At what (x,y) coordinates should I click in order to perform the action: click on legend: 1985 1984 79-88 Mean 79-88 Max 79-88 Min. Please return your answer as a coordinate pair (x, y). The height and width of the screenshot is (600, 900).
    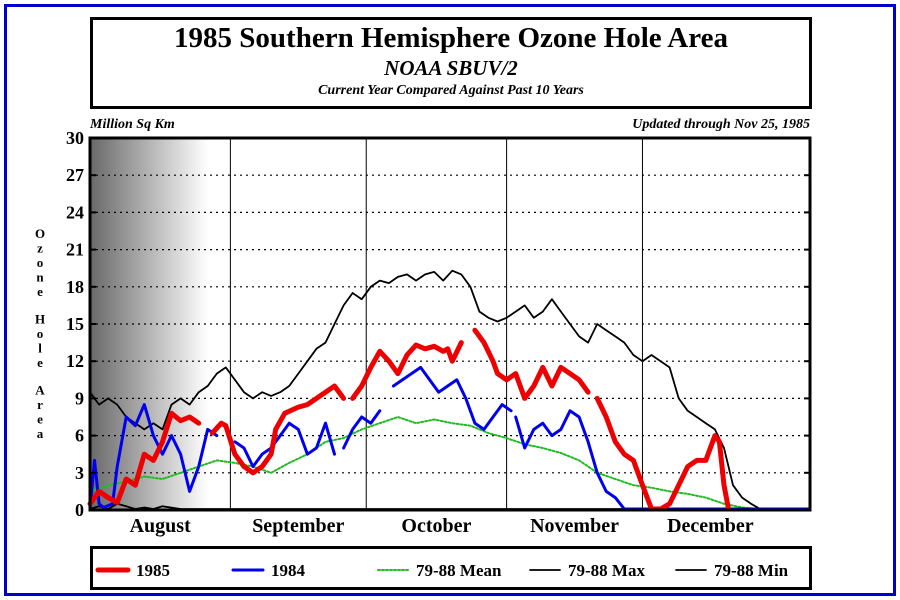
    Looking at the image, I should click on (442, 570).